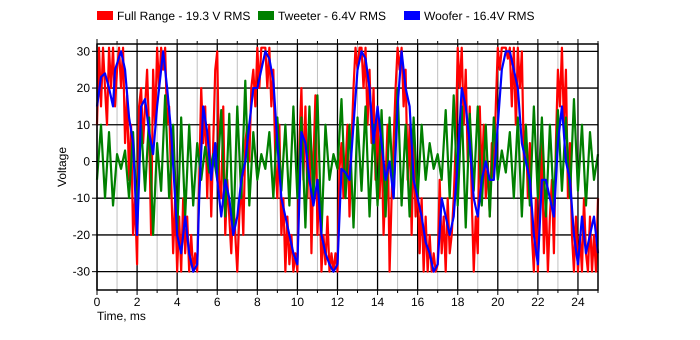 Image resolution: width=700 pixels, height=340 pixels. I want to click on y-tick-label: 10, so click(83, 125).